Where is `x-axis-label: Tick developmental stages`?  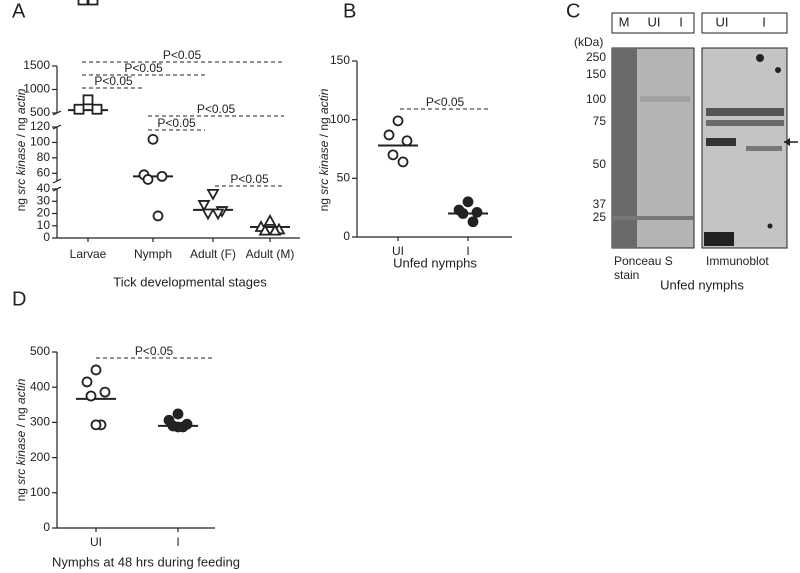
x-axis-label: Tick developmental stages is located at coordinates (190, 281).